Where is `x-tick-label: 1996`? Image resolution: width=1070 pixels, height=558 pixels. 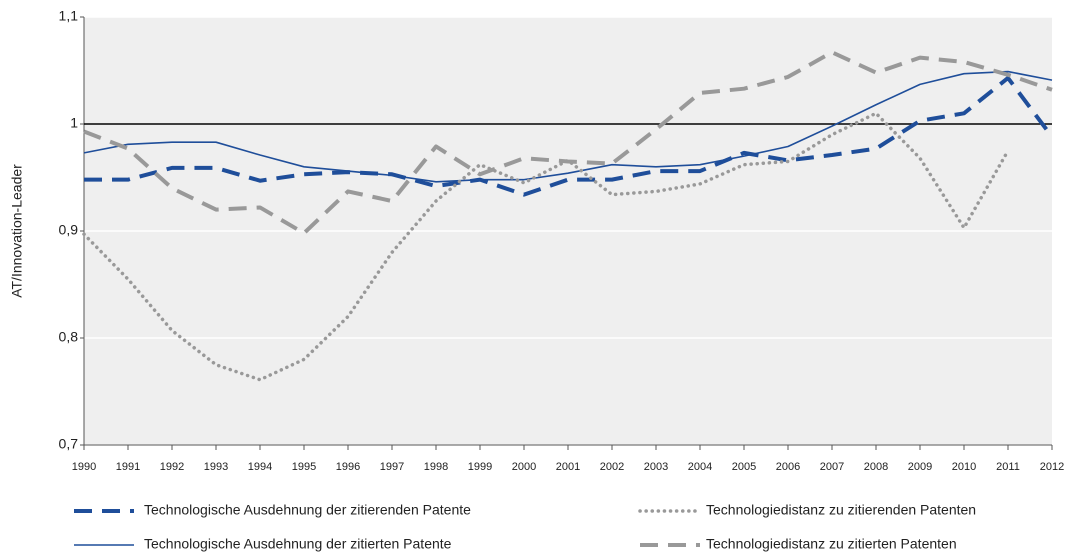
x-tick-label: 1996 is located at coordinates (348, 467).